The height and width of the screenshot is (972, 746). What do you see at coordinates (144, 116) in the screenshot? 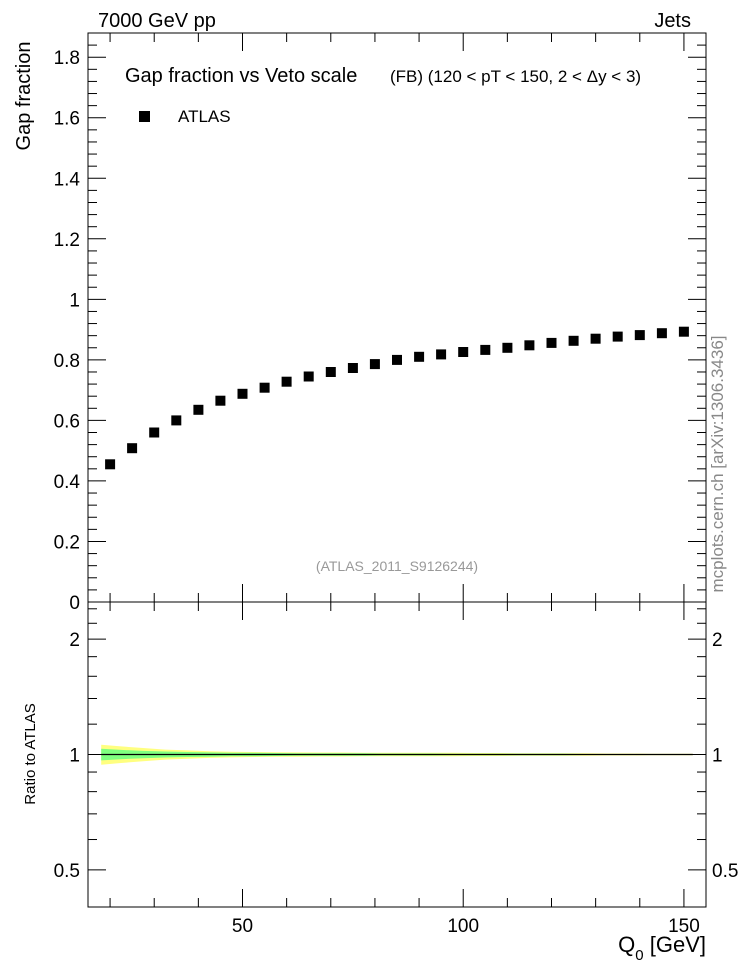
I see `legend-marker-atlas` at bounding box center [144, 116].